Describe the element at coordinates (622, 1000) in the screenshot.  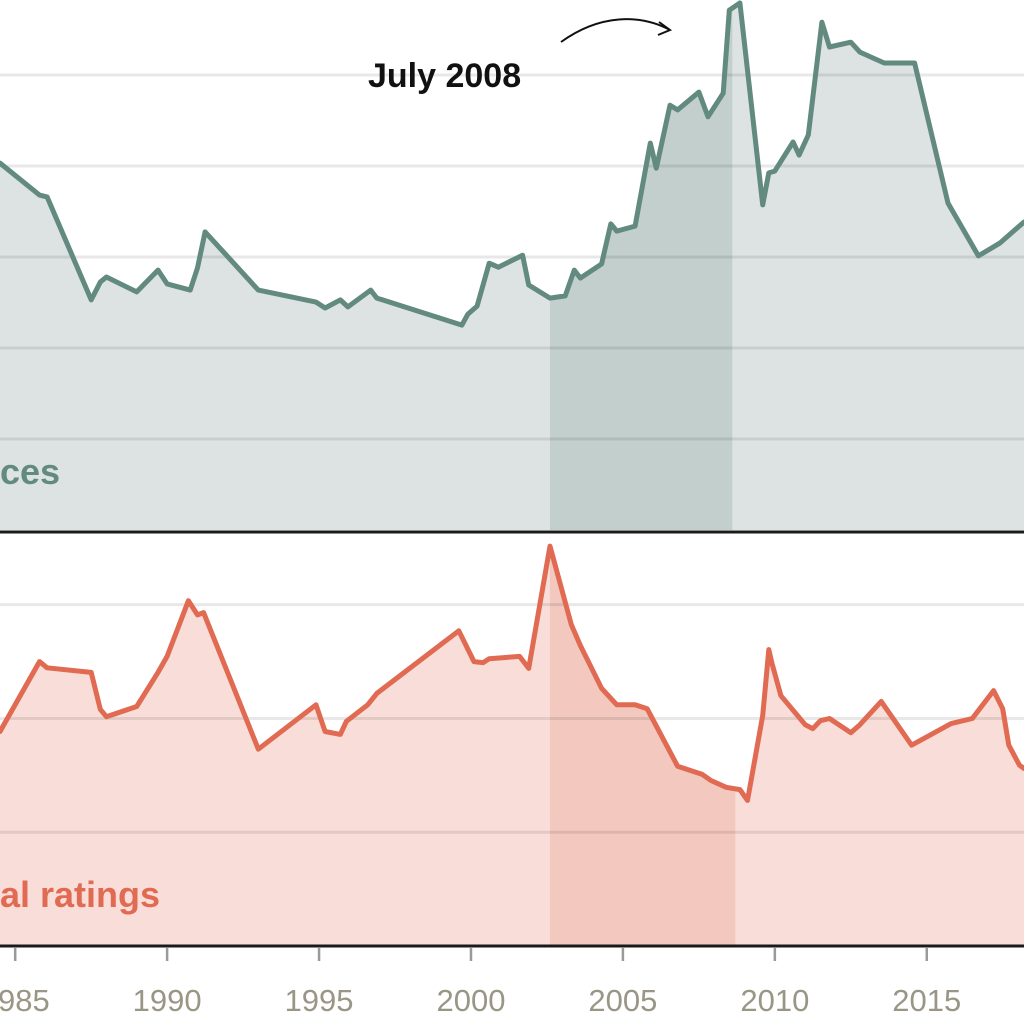
I see `x-tick-label: 2005` at that location.